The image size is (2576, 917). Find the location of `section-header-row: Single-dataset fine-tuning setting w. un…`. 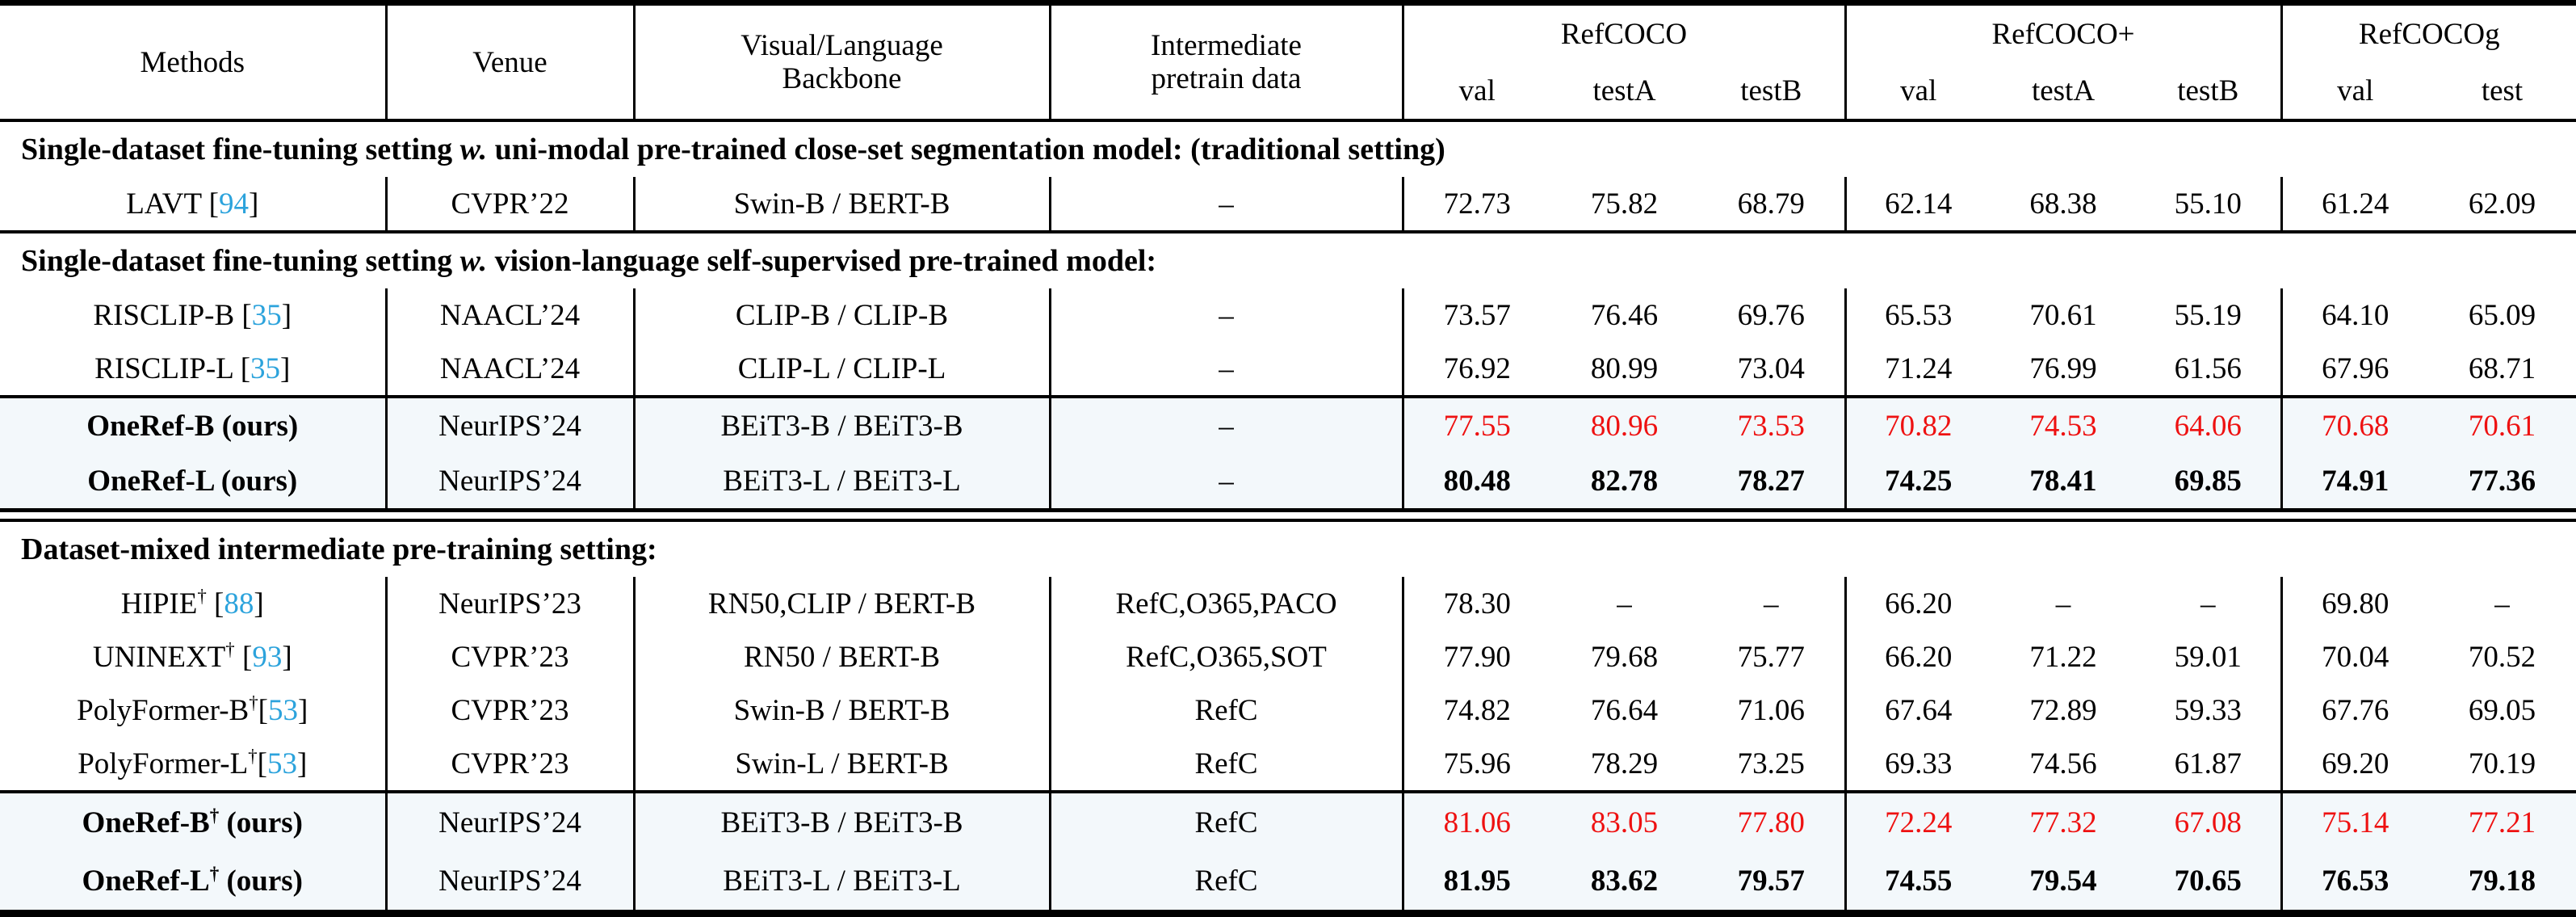

section-header-row: Single-dataset fine-tuning setting w. un… is located at coordinates (1288, 148).